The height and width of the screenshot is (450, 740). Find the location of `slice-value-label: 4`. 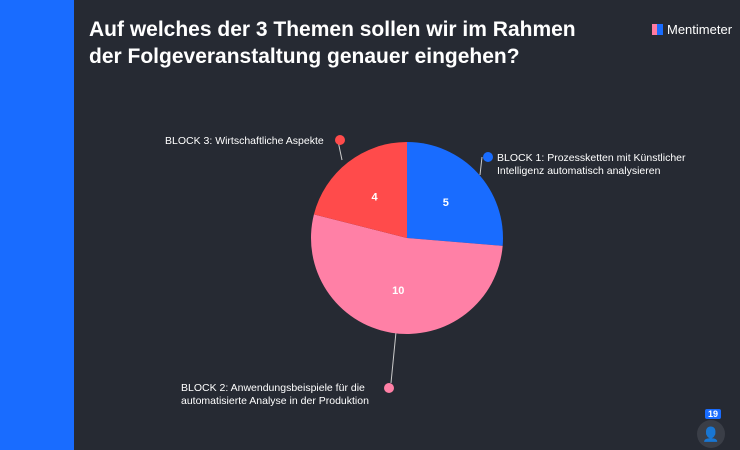

slice-value-label: 4 is located at coordinates (375, 197).